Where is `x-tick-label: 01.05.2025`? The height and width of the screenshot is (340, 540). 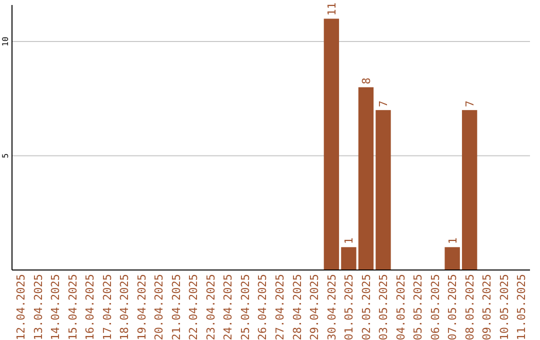 x-tick-label: 01.05.2025 is located at coordinates (349, 307).